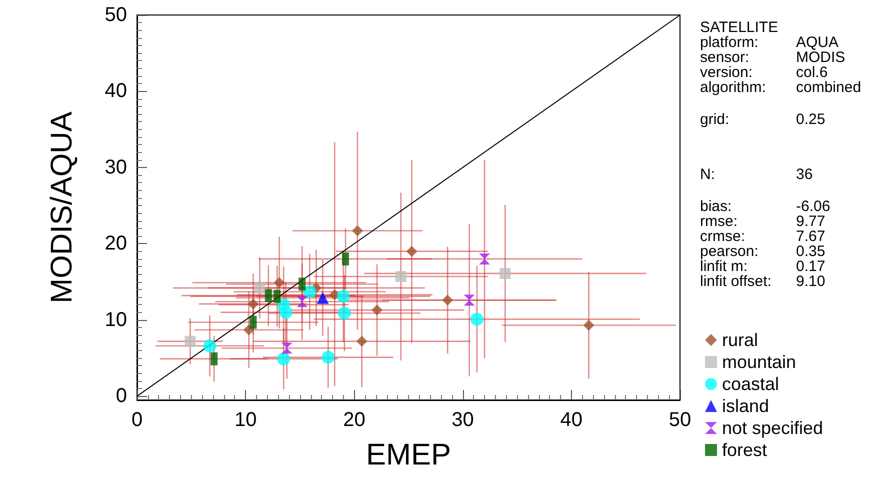 The image size is (889, 494). I want to click on text: MODIS, so click(821, 57).